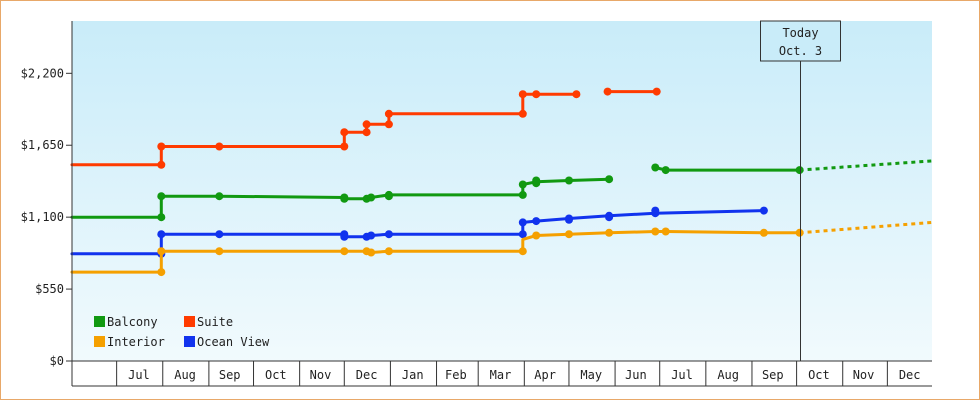 The height and width of the screenshot is (401, 980). I want to click on series-suite, so click(365, 128).